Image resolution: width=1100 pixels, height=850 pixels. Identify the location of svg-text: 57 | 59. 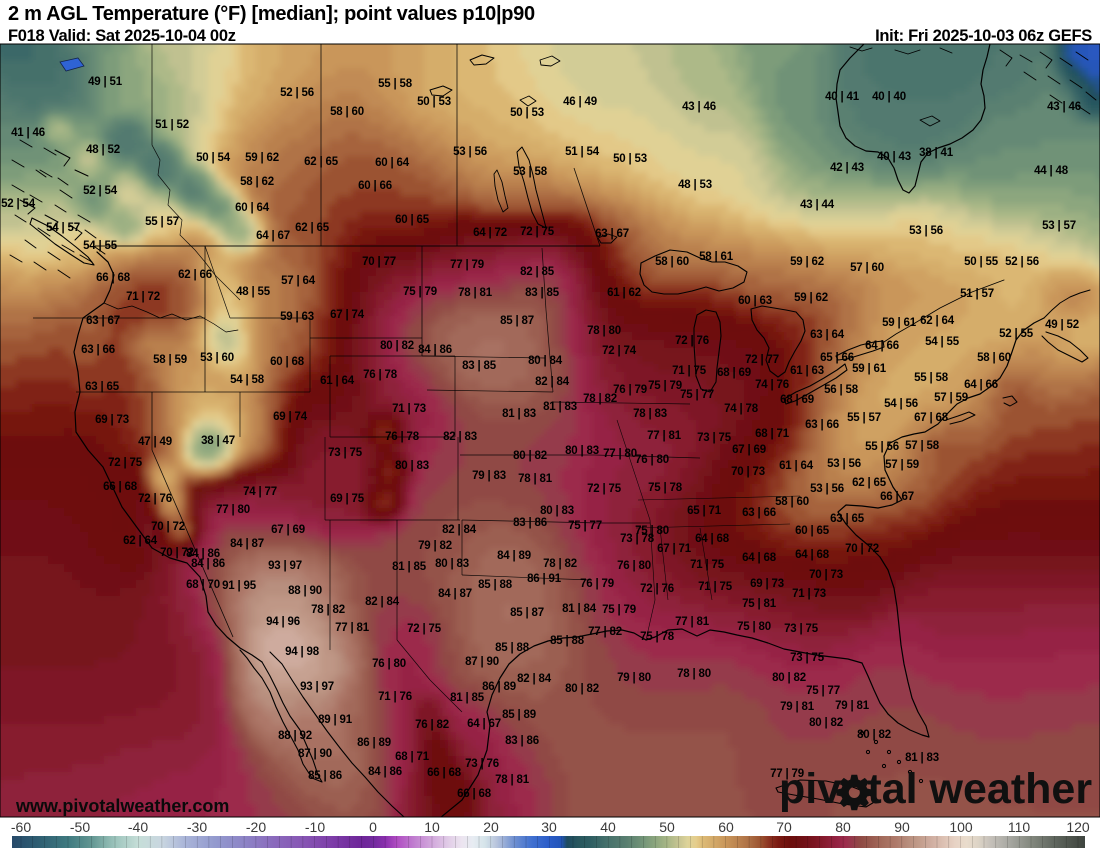
(902, 465).